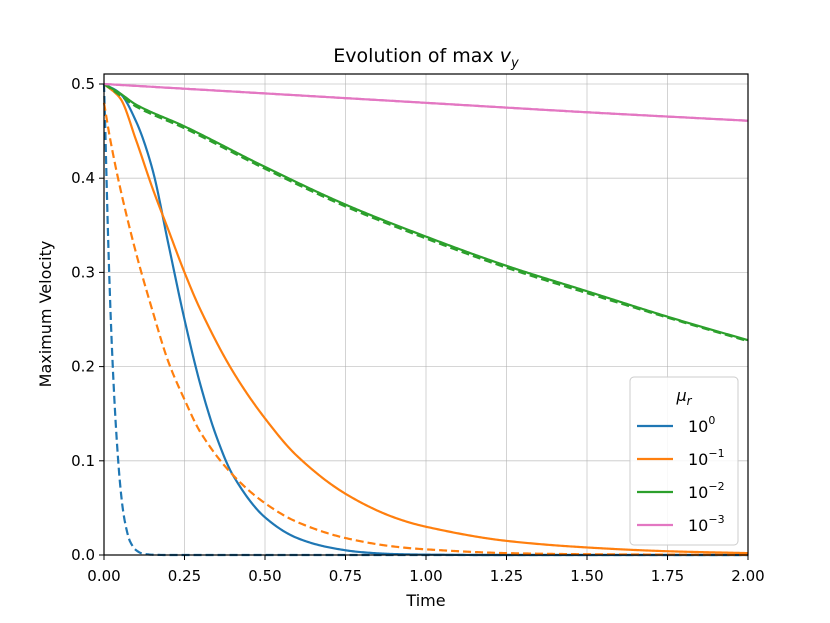 The image size is (830, 623). Describe the element at coordinates (706, 524) in the screenshot. I see `legend-entry-label: 10−3` at that location.